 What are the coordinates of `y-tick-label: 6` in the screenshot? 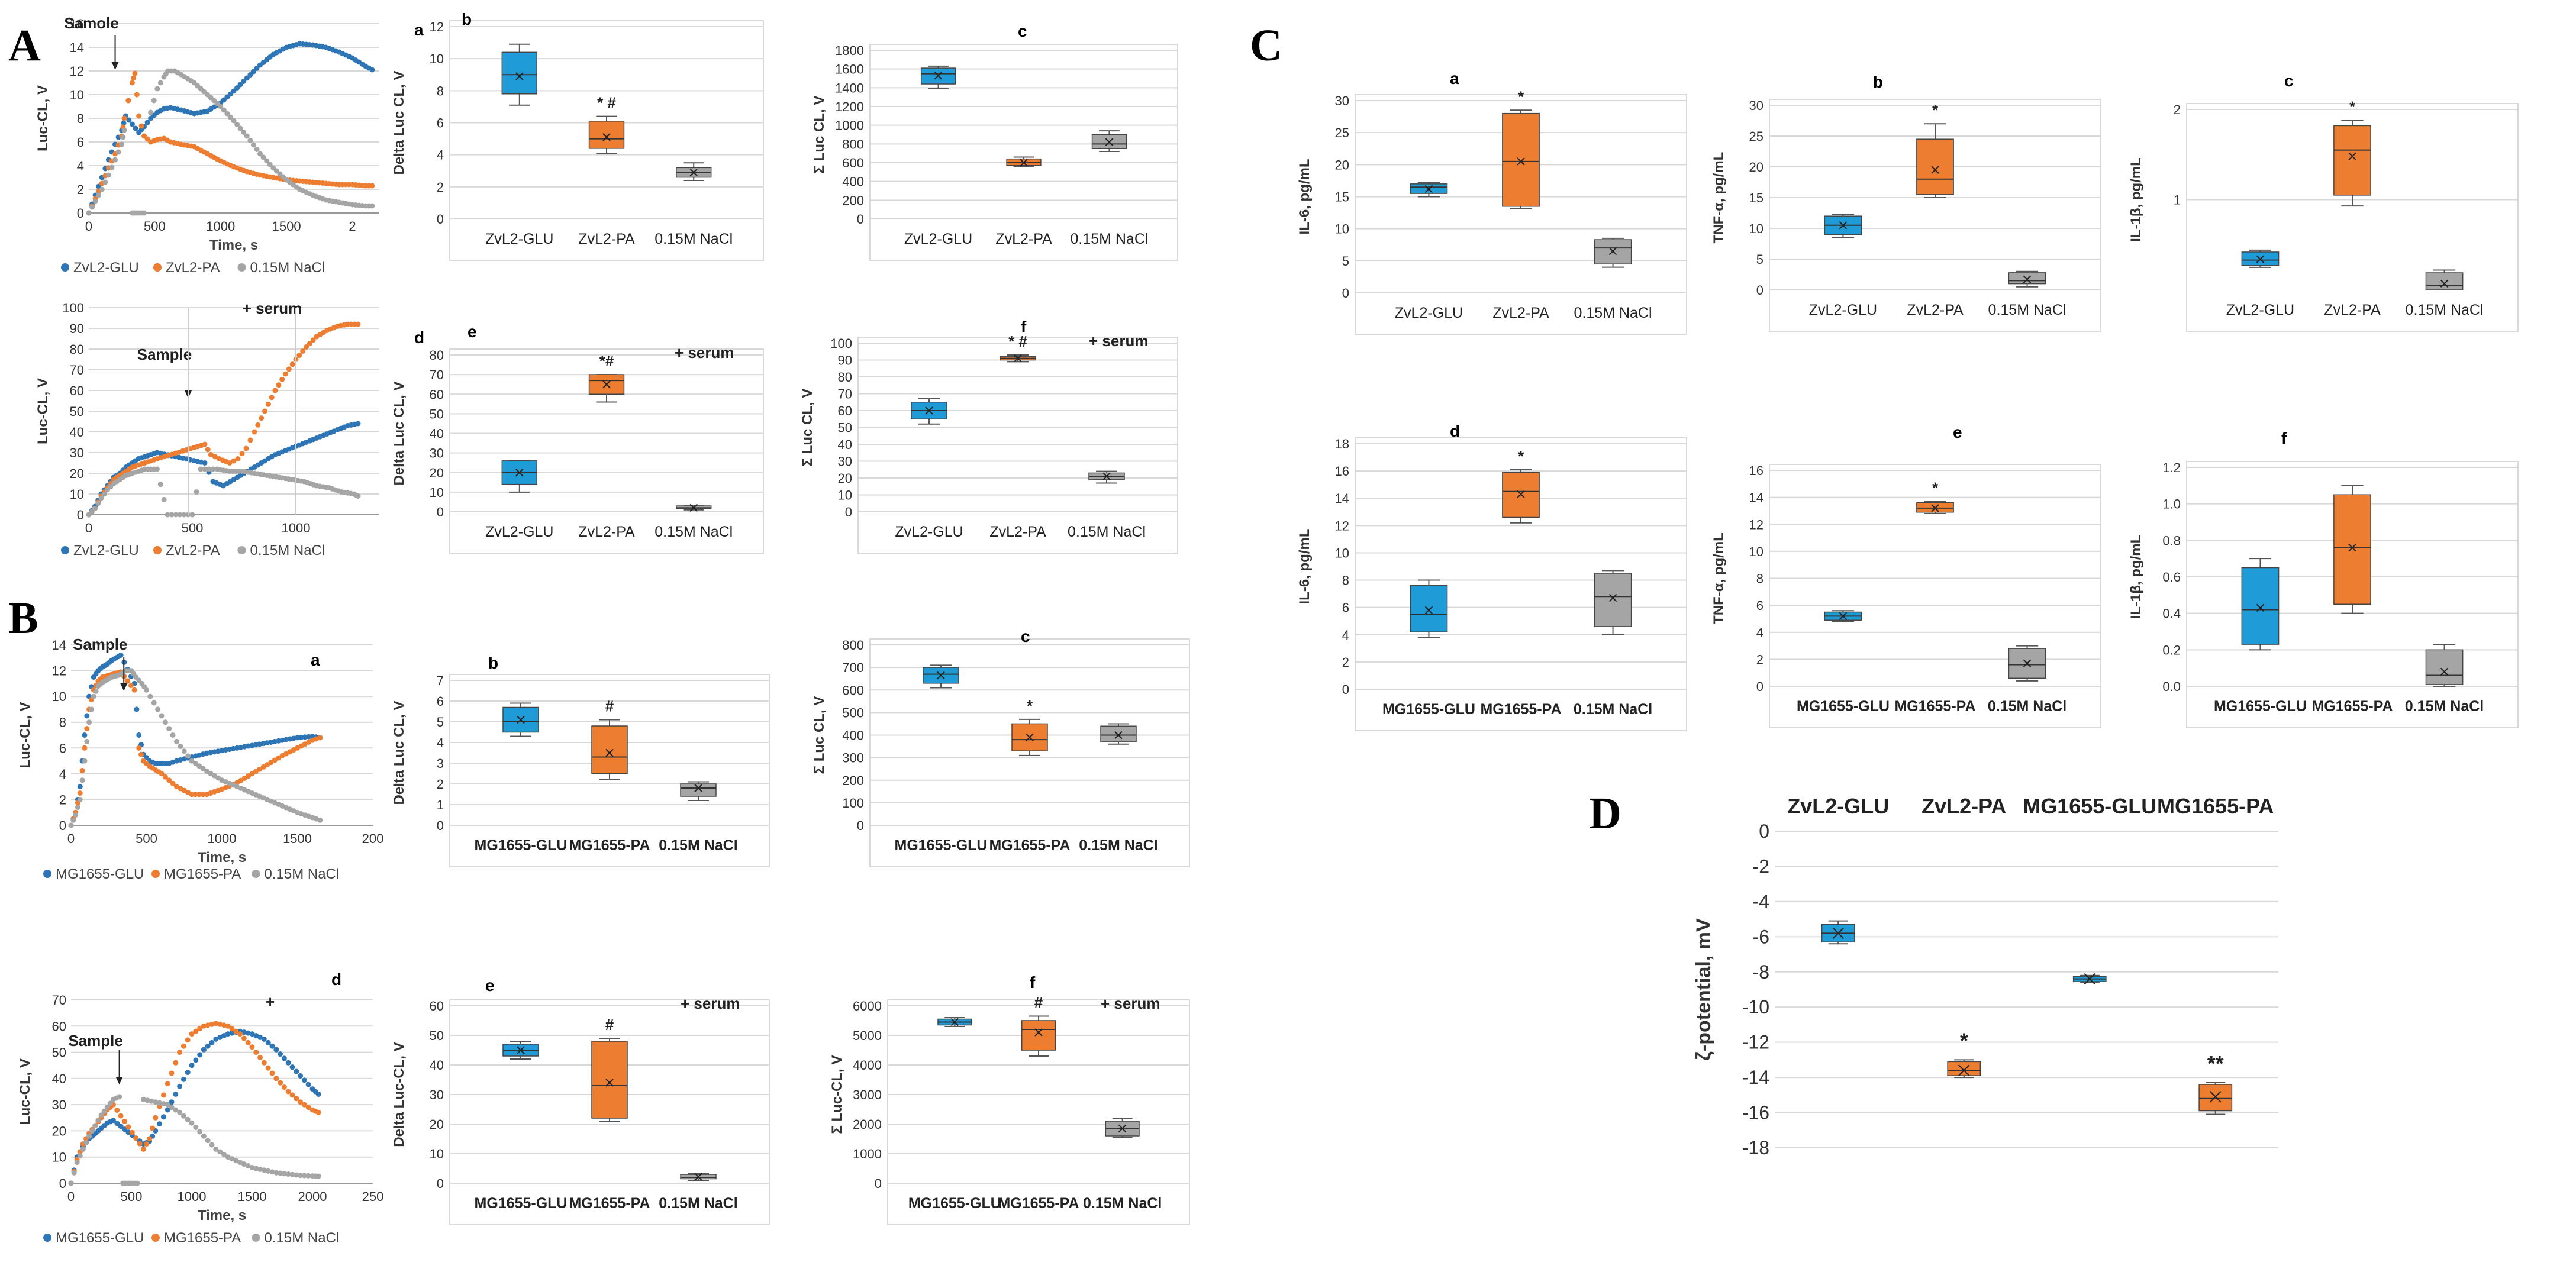 It's located at (440, 123).